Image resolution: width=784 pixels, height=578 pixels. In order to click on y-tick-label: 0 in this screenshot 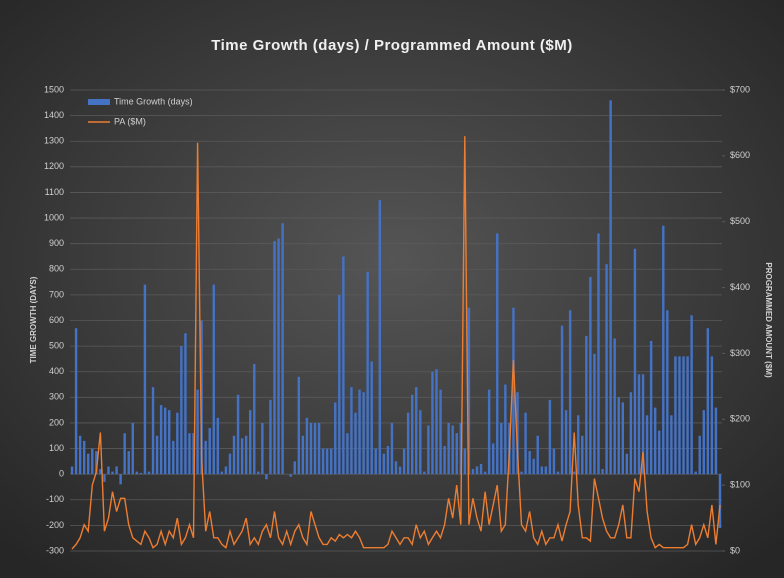, I will do `click(61, 474)`.